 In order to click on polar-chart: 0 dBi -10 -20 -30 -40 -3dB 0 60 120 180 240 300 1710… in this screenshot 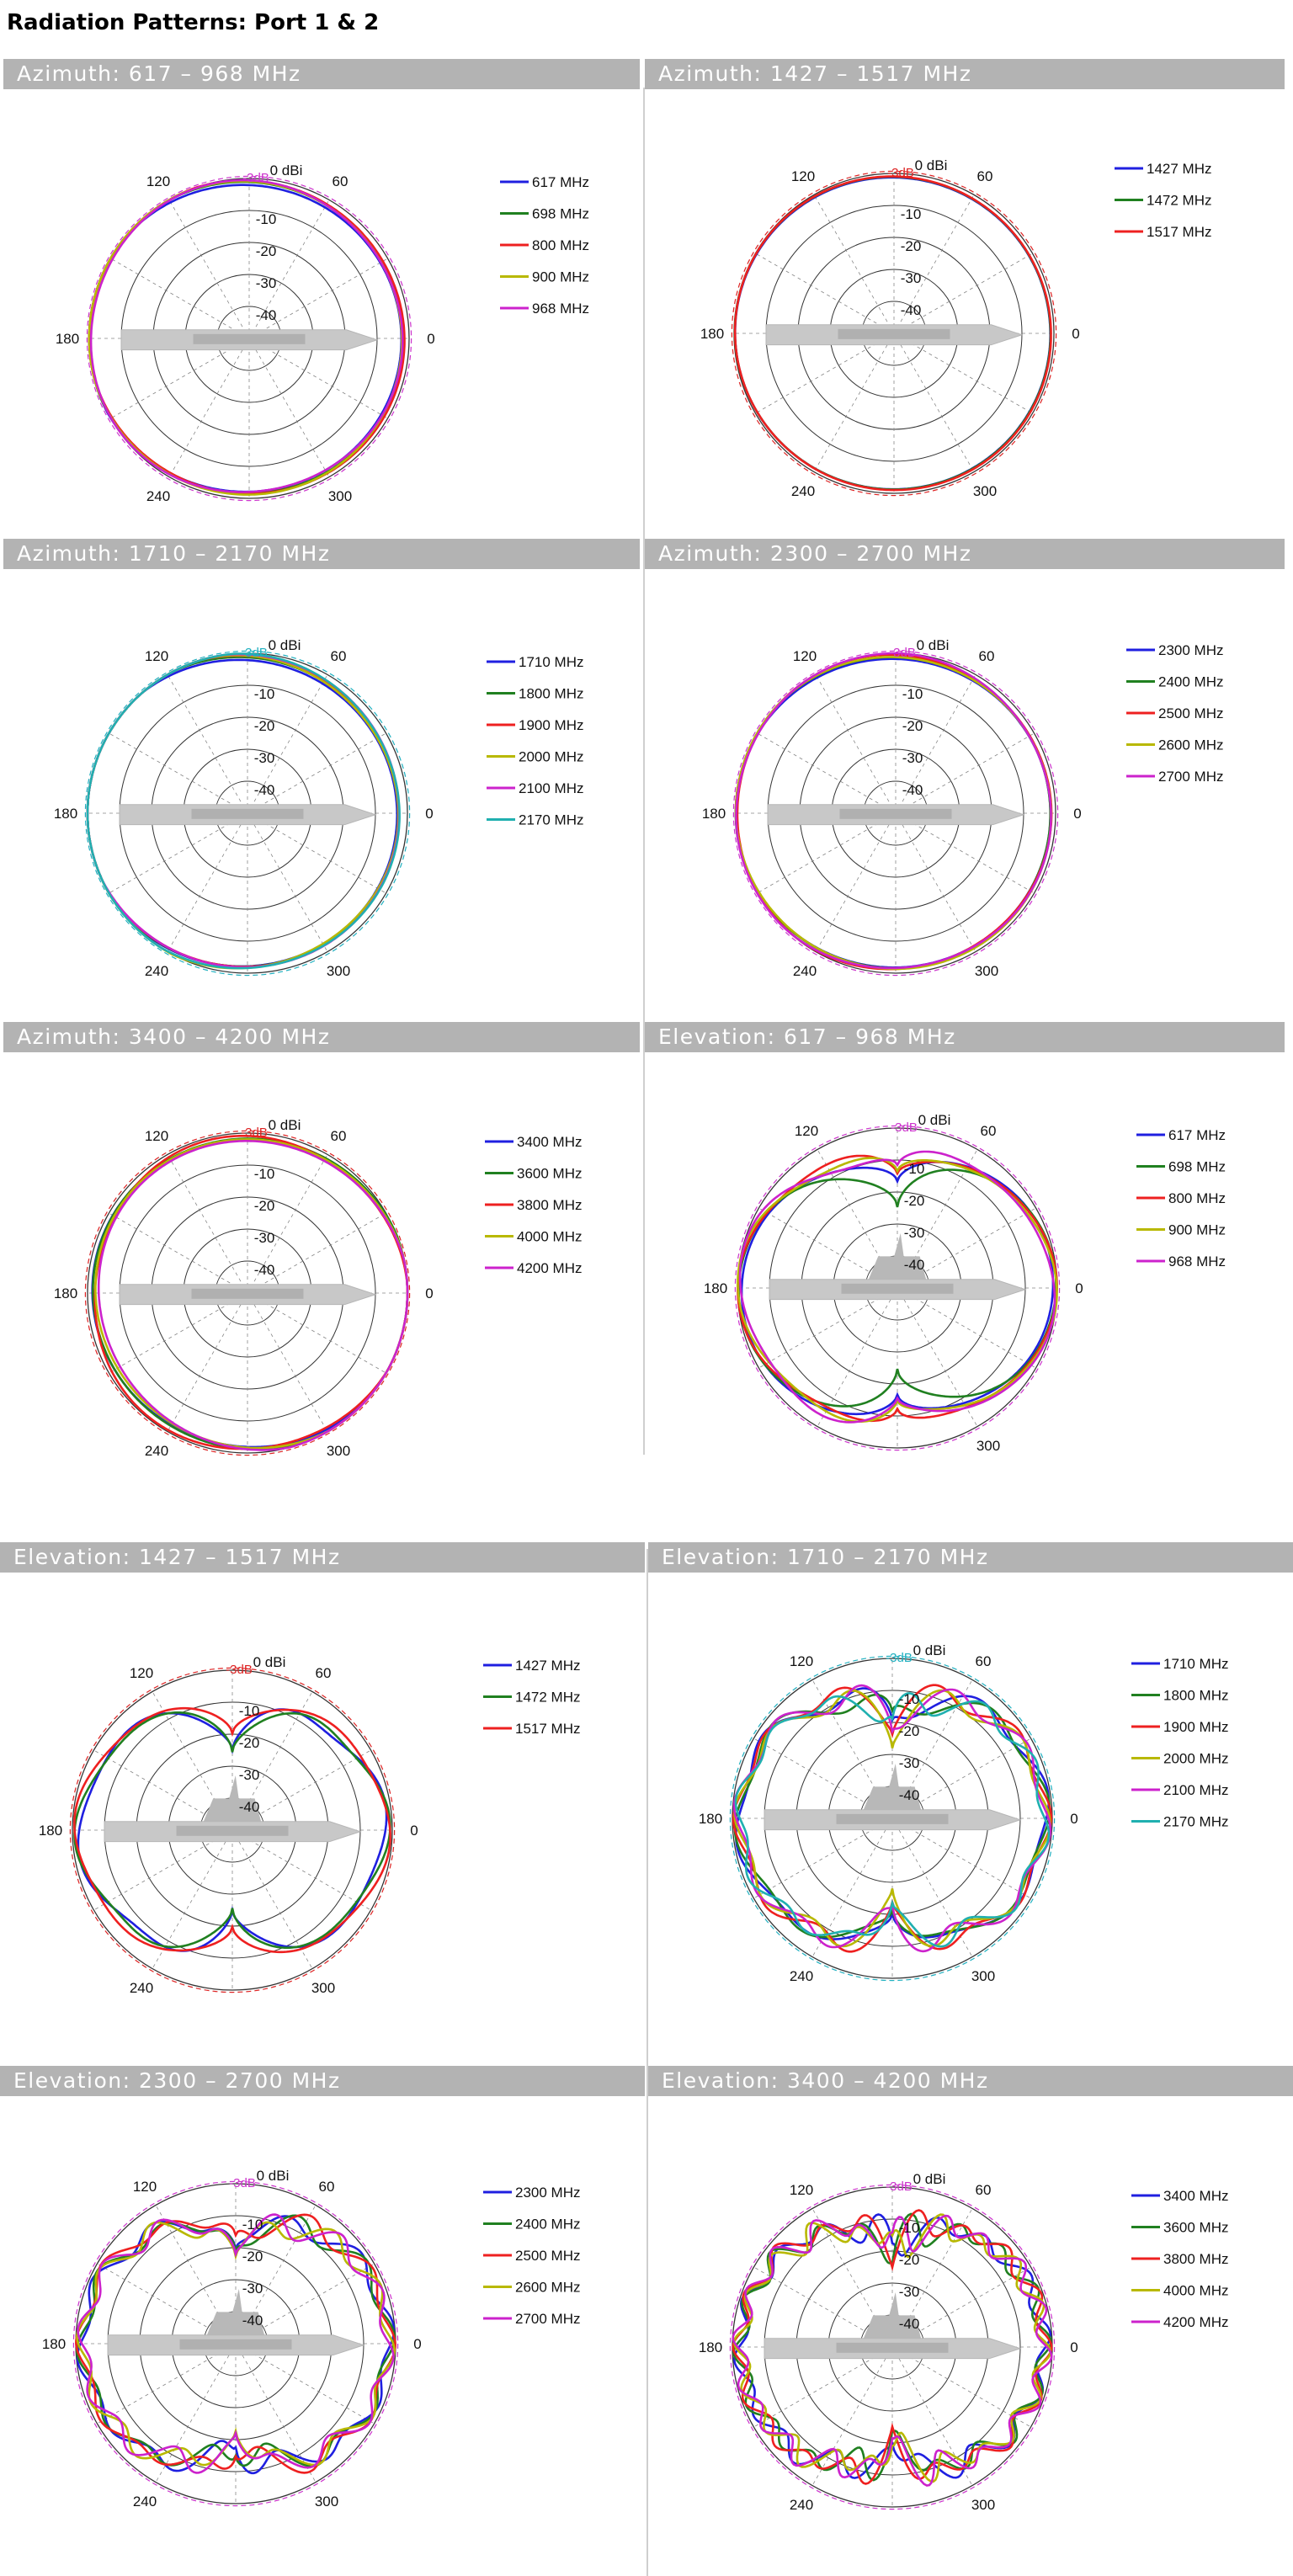, I will do `click(319, 808)`.